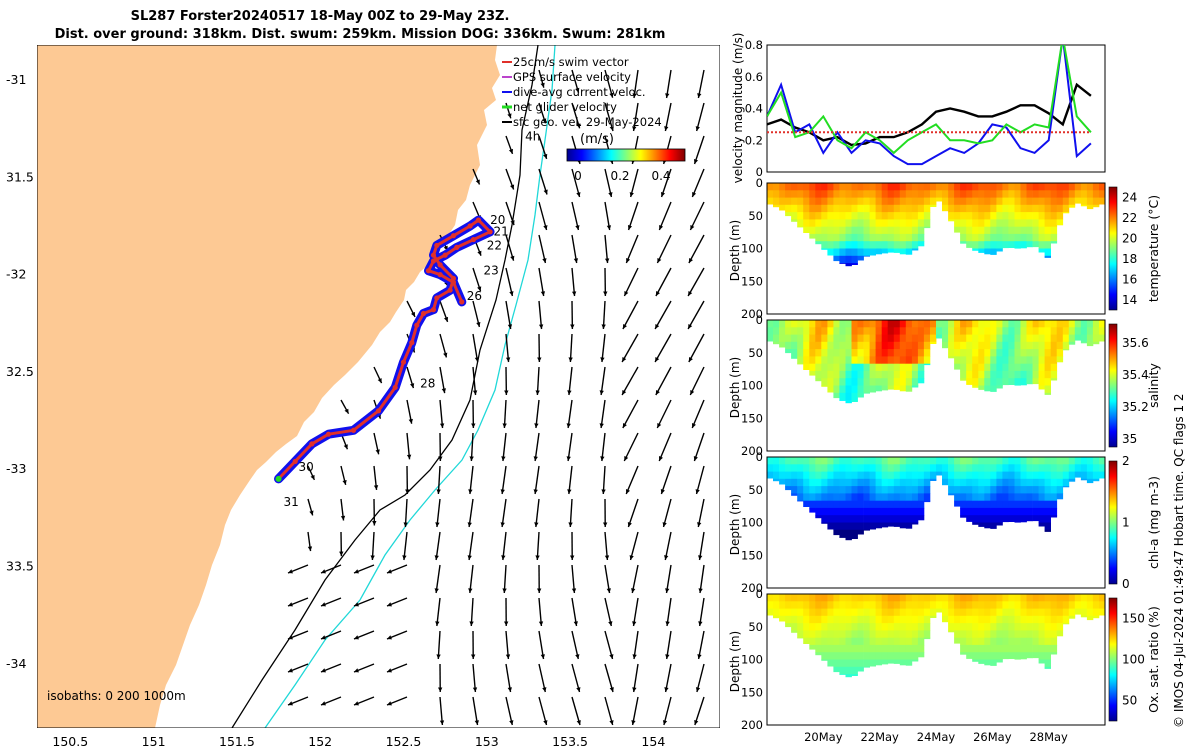 This screenshot has height=750, width=1200. Describe the element at coordinates (755, 627) in the screenshot. I see `depth-tick: 50` at that location.